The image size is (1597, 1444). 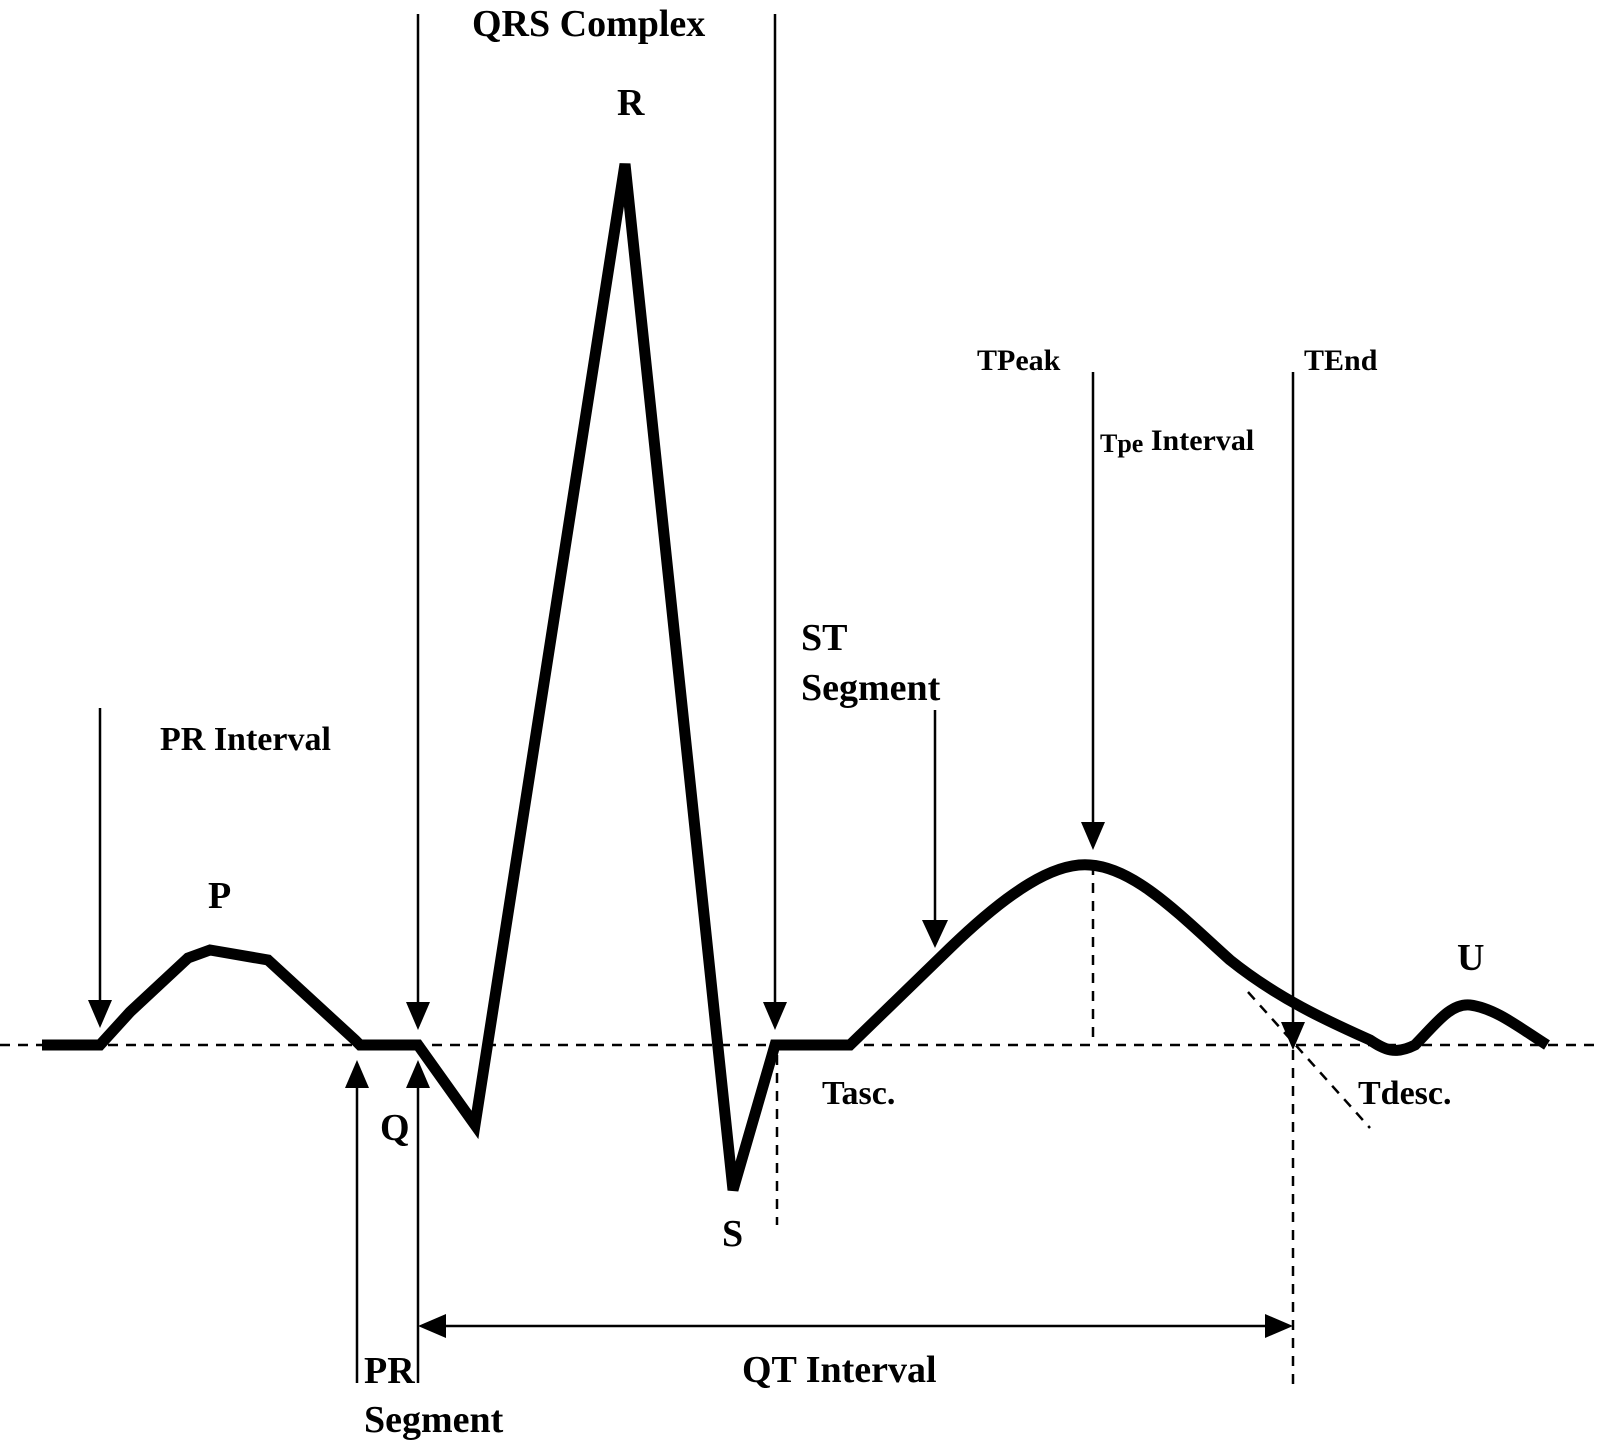 I want to click on t-peak-label: TPeak, so click(x=1019, y=360).